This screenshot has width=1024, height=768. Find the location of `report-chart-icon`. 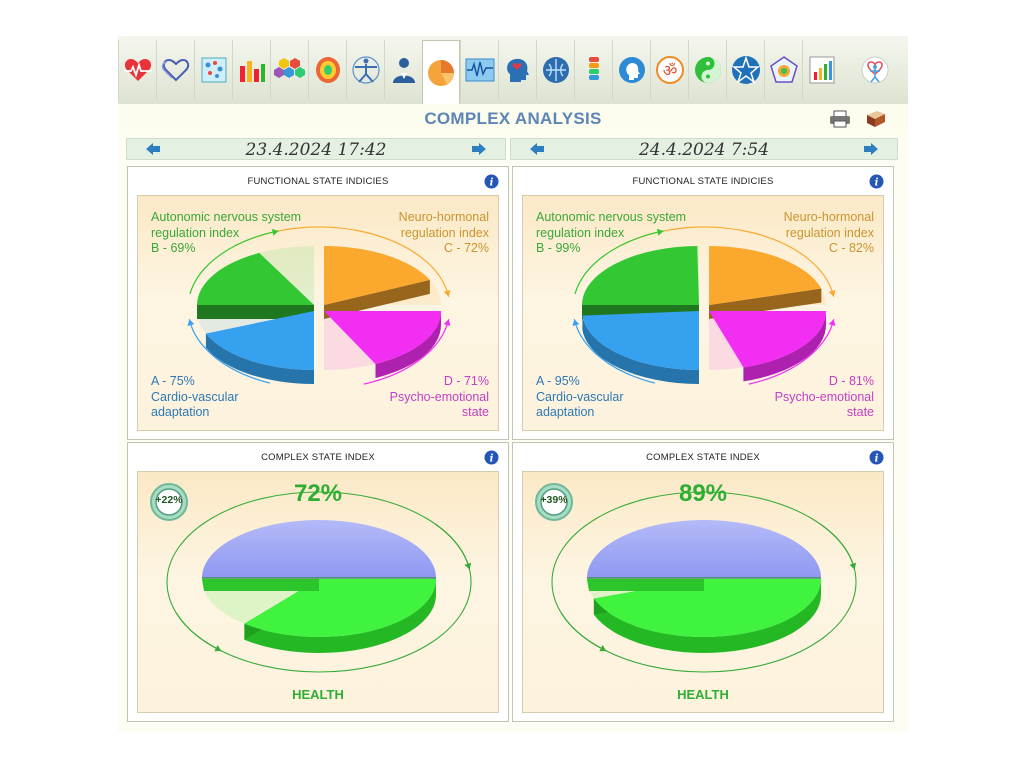

report-chart-icon is located at coordinates (821, 70).